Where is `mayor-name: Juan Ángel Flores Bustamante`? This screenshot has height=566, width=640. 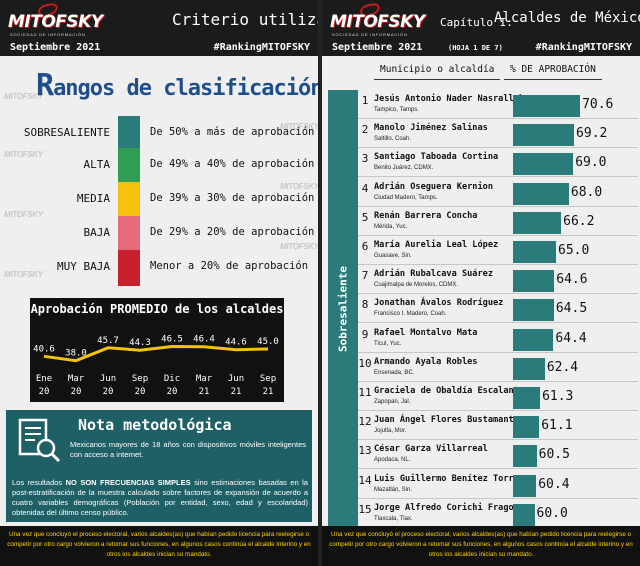
mayor-name: Juan Ángel Flores Bustamante is located at coordinates (446, 420).